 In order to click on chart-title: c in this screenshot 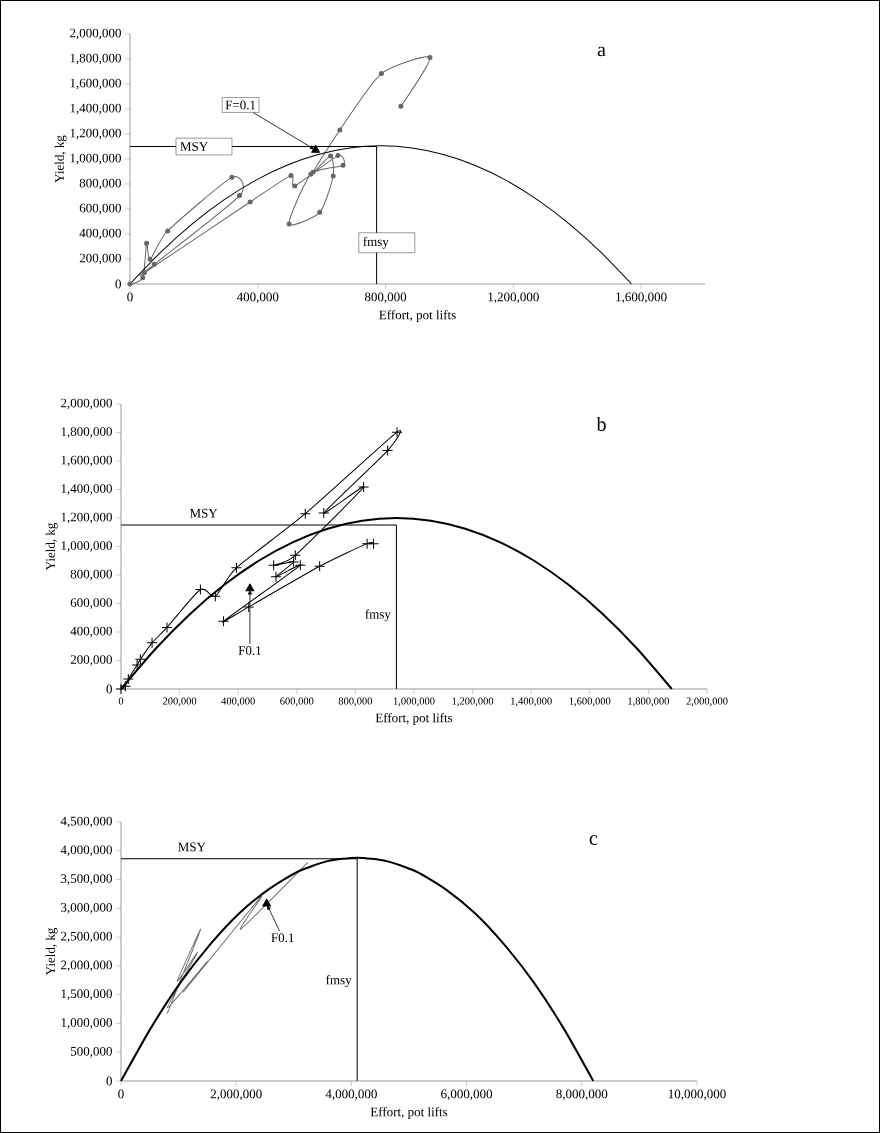, I will do `click(593, 840)`.